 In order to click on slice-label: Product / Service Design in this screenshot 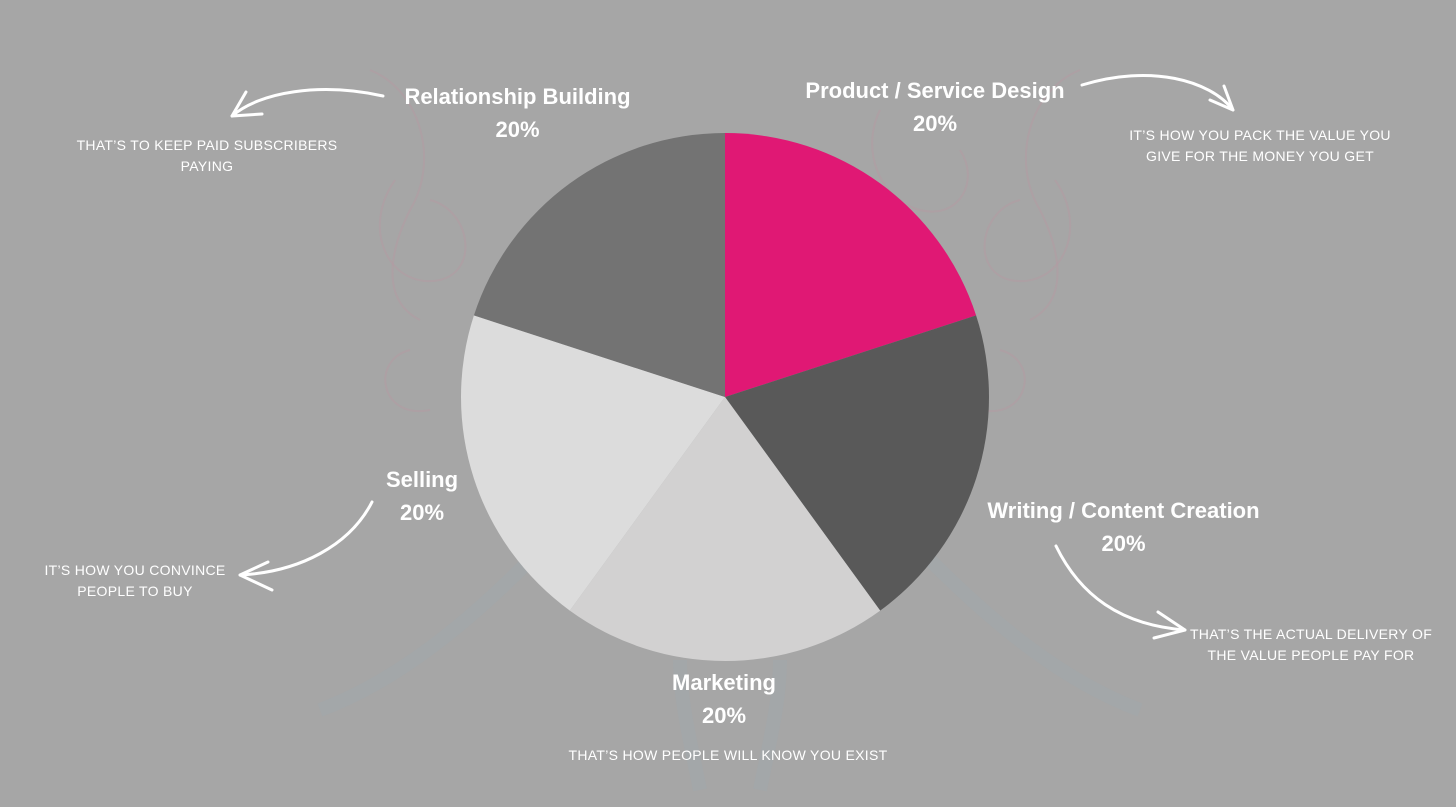, I will do `click(935, 90)`.